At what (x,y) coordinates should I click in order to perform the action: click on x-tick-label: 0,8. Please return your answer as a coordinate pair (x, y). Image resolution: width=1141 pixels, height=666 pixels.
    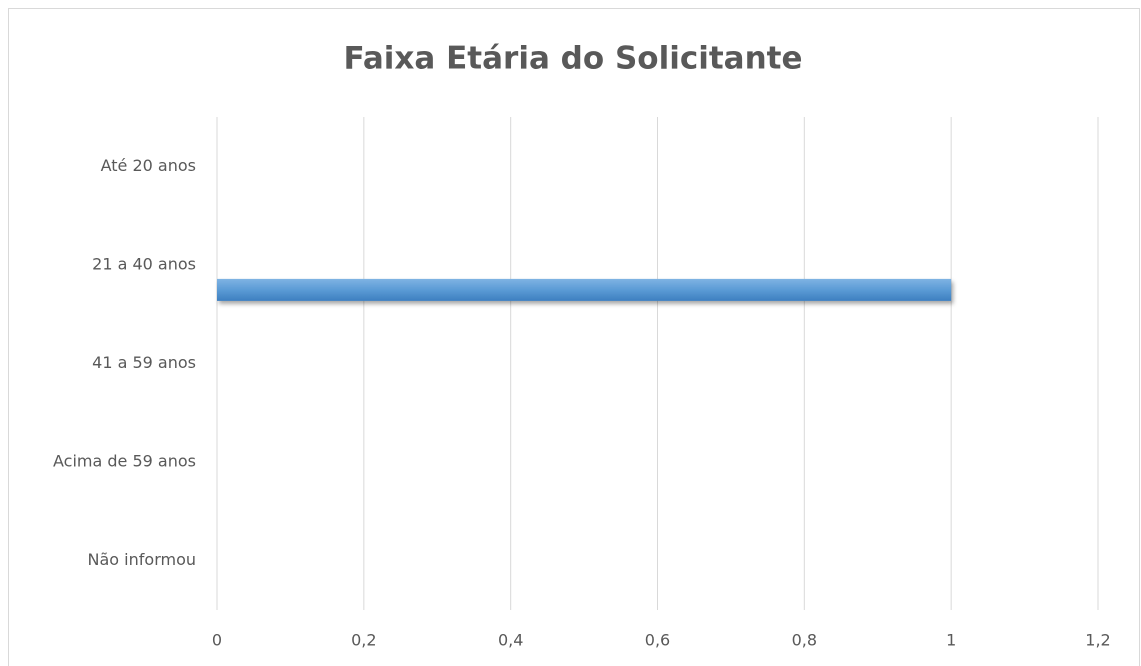
    Looking at the image, I should click on (804, 640).